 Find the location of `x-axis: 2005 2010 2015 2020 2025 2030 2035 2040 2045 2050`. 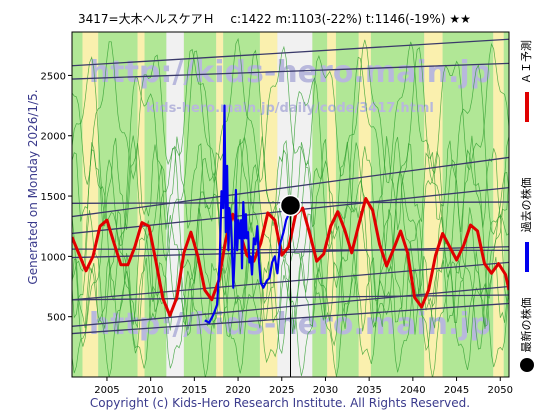

x-axis: 2005 2010 2015 2020 2025 2030 2035 2040 2045 2050 is located at coordinates (303, 386).